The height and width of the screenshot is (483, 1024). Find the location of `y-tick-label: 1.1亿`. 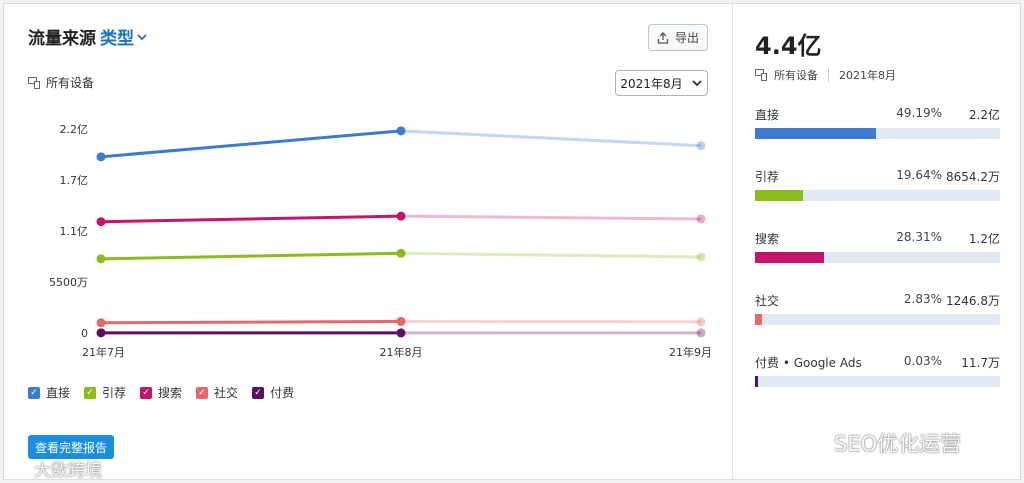

y-tick-label: 1.1亿 is located at coordinates (74, 231).